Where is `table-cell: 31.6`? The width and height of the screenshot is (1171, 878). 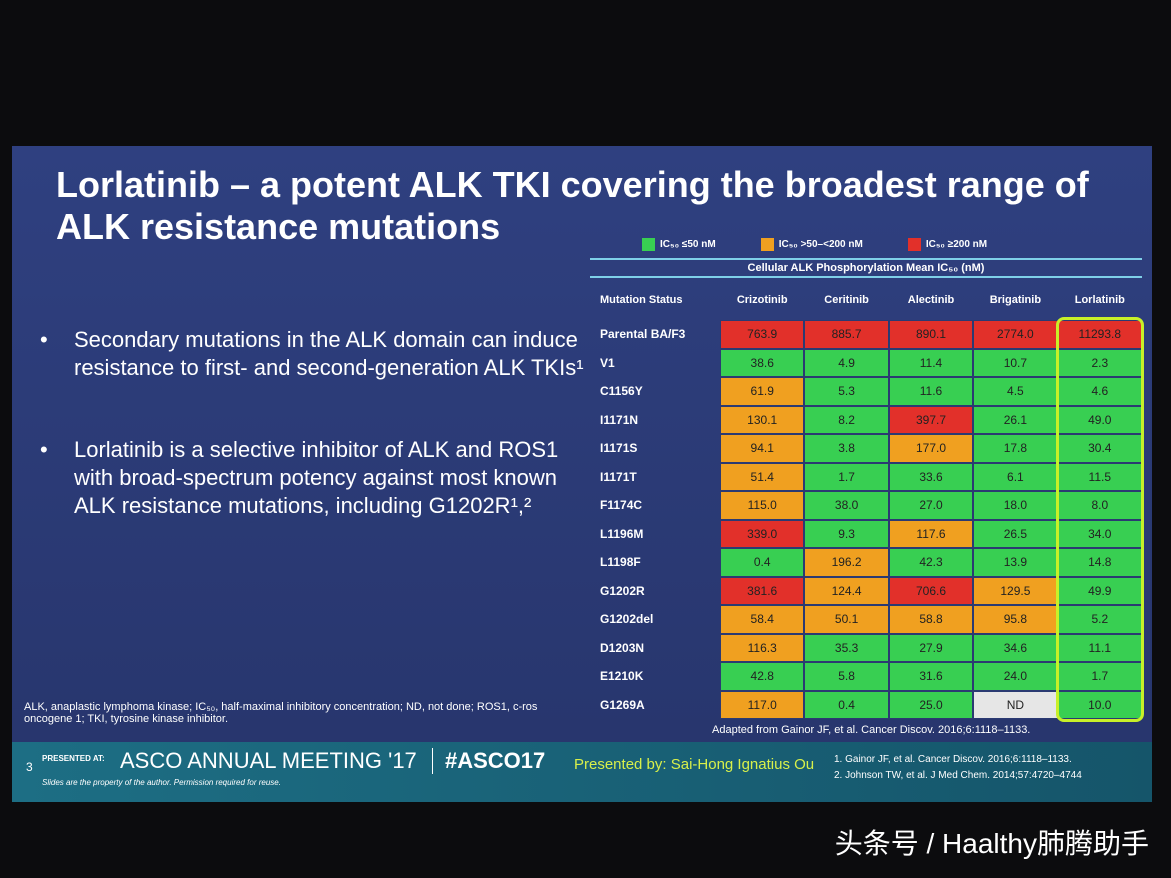
table-cell: 31.6 is located at coordinates (931, 676).